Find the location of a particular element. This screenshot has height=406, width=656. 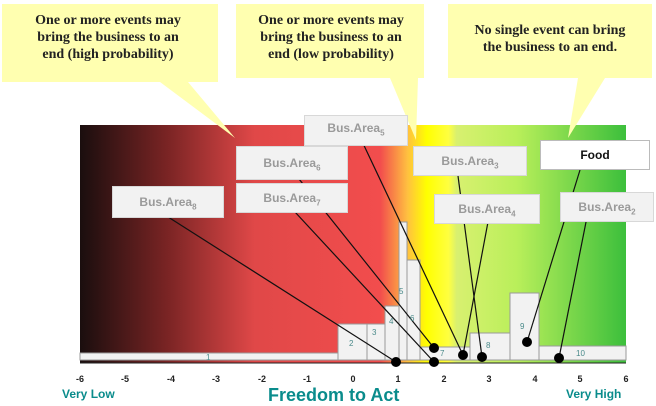

tick-label: 4 is located at coordinates (535, 379).